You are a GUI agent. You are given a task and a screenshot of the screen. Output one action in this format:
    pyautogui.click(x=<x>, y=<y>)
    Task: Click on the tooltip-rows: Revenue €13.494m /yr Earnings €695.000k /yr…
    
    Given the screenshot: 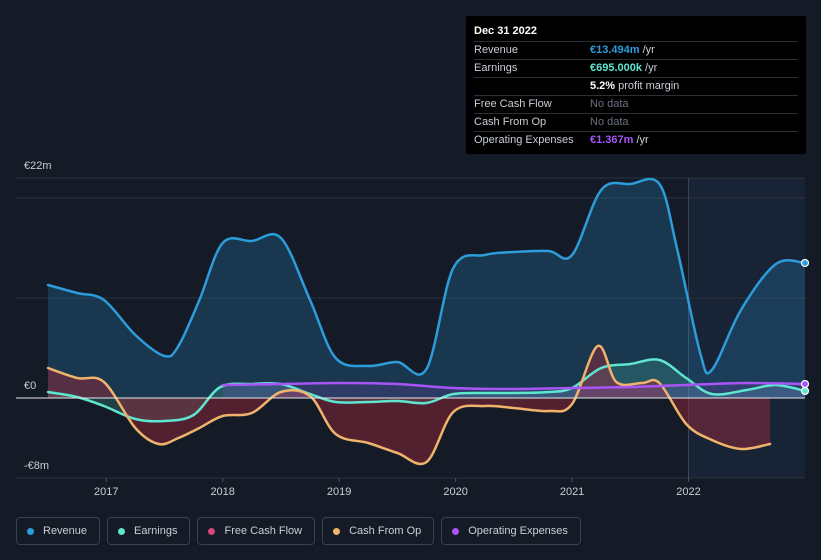 What is the action you would take?
    pyautogui.click(x=636, y=95)
    